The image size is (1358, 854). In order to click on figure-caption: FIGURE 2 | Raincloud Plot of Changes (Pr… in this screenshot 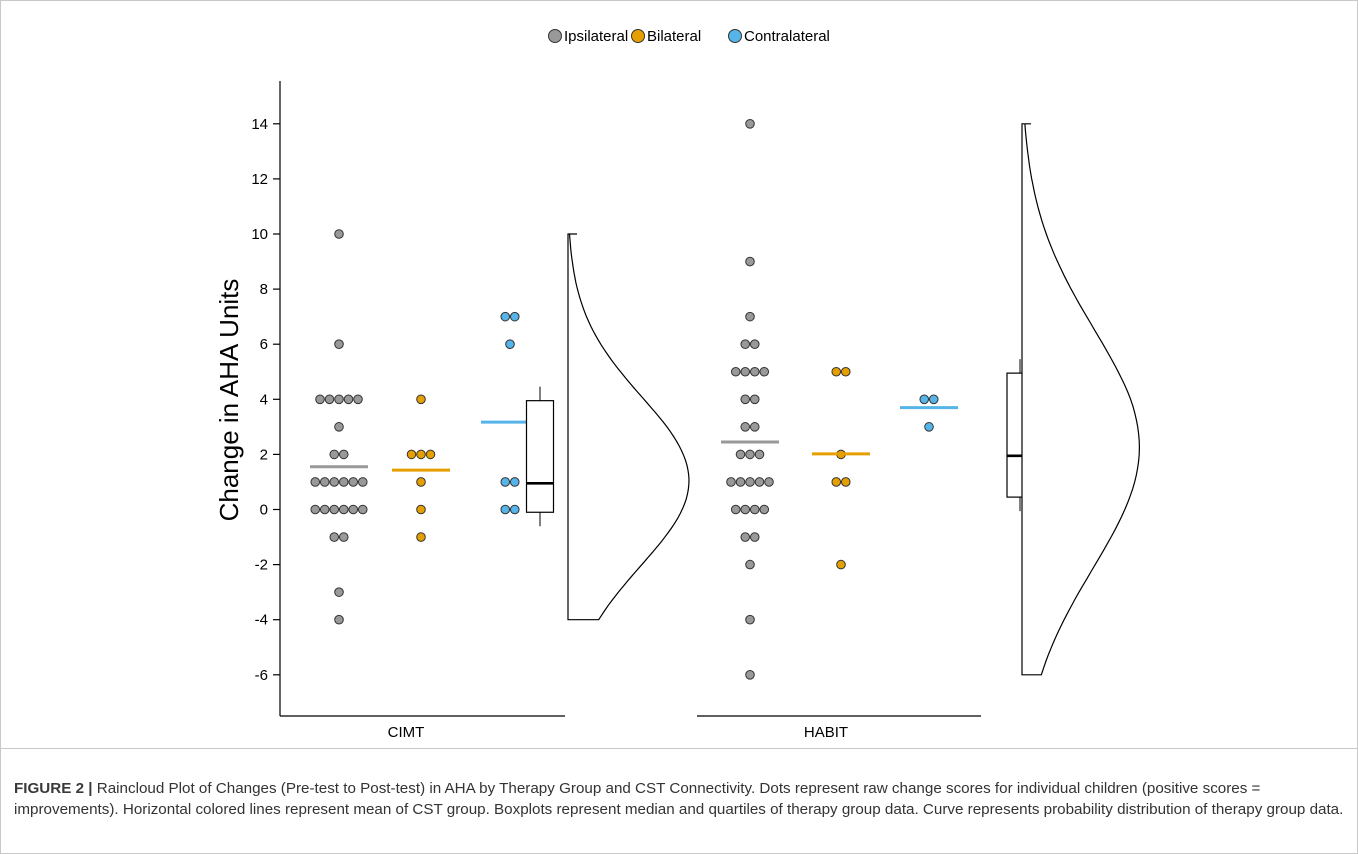, I will do `click(679, 799)`.